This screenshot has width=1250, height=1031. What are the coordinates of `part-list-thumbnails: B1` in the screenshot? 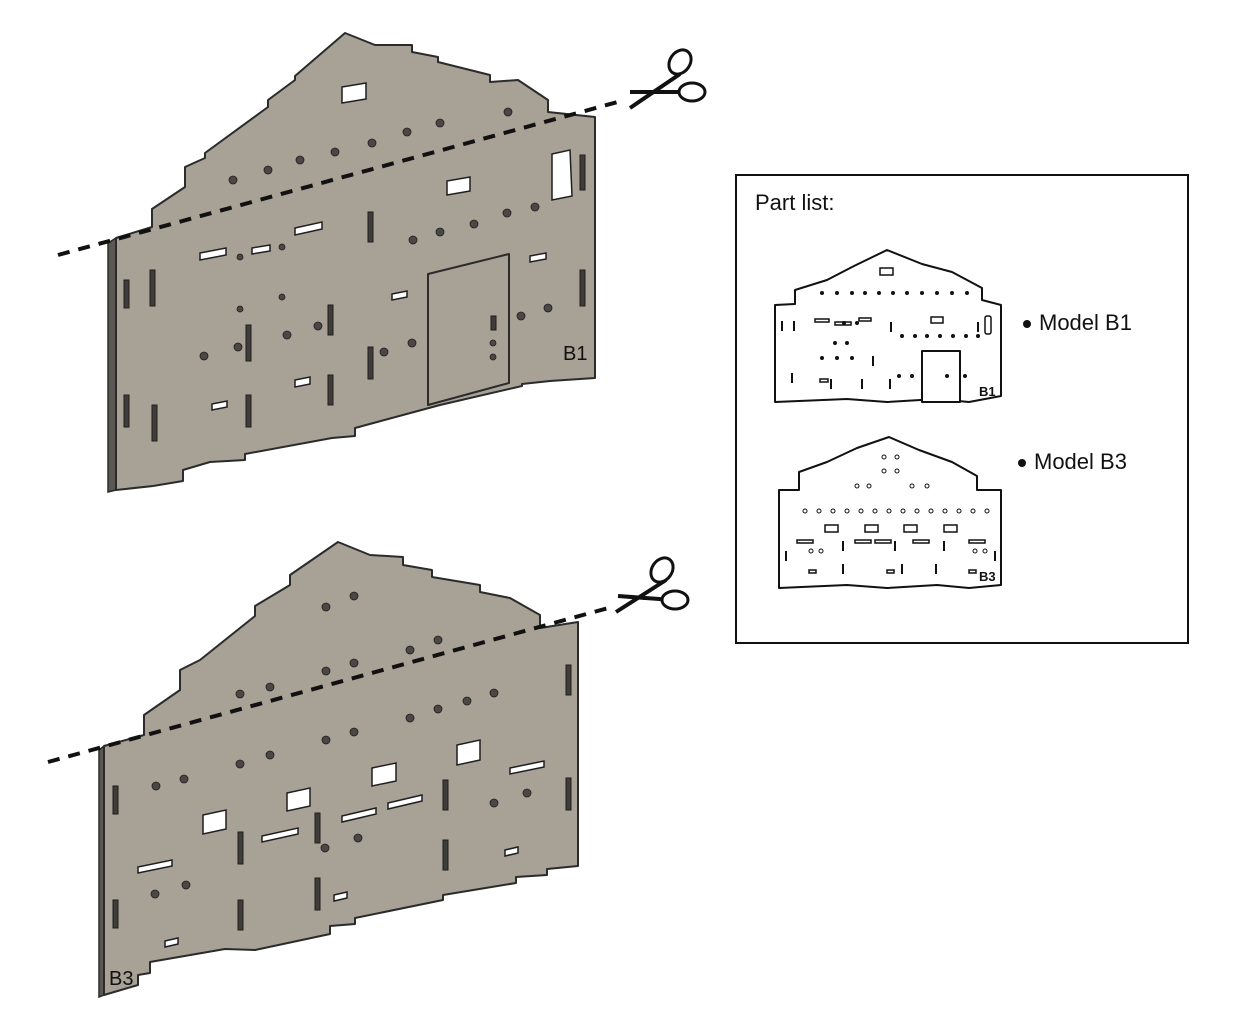 It's located at (888, 419).